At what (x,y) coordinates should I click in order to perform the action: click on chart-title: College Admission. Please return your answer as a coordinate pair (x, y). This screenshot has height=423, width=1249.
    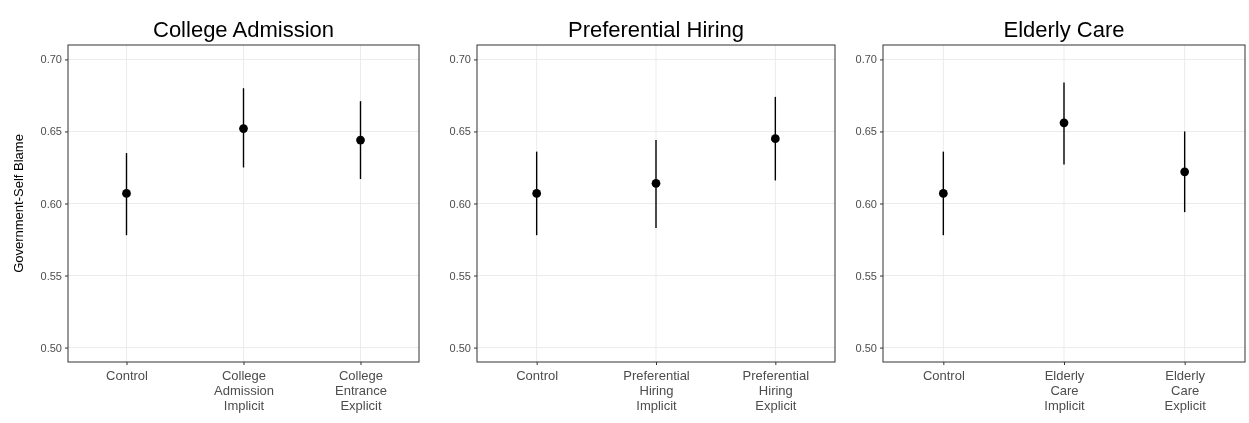
    Looking at the image, I should click on (243, 29).